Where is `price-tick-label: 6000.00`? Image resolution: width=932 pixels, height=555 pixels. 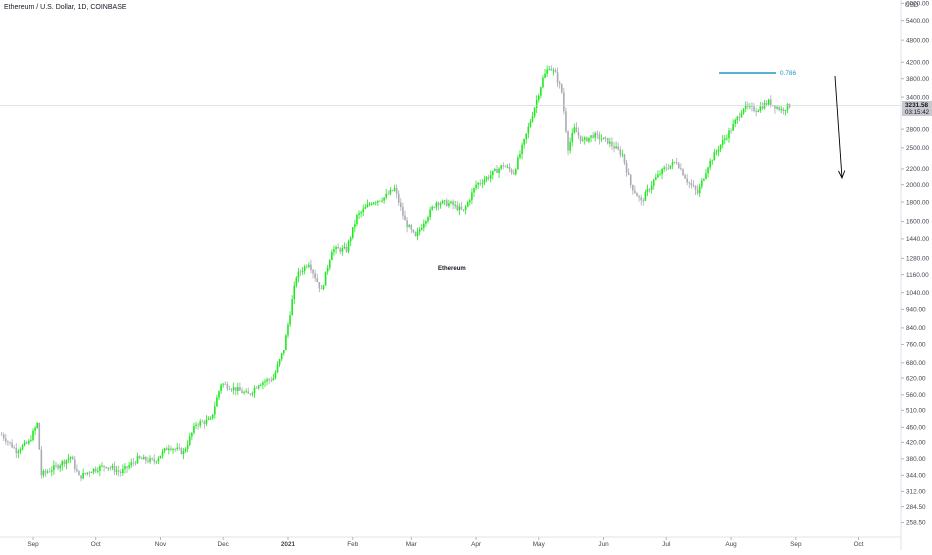
price-tick-label: 6000.00 is located at coordinates (918, 4).